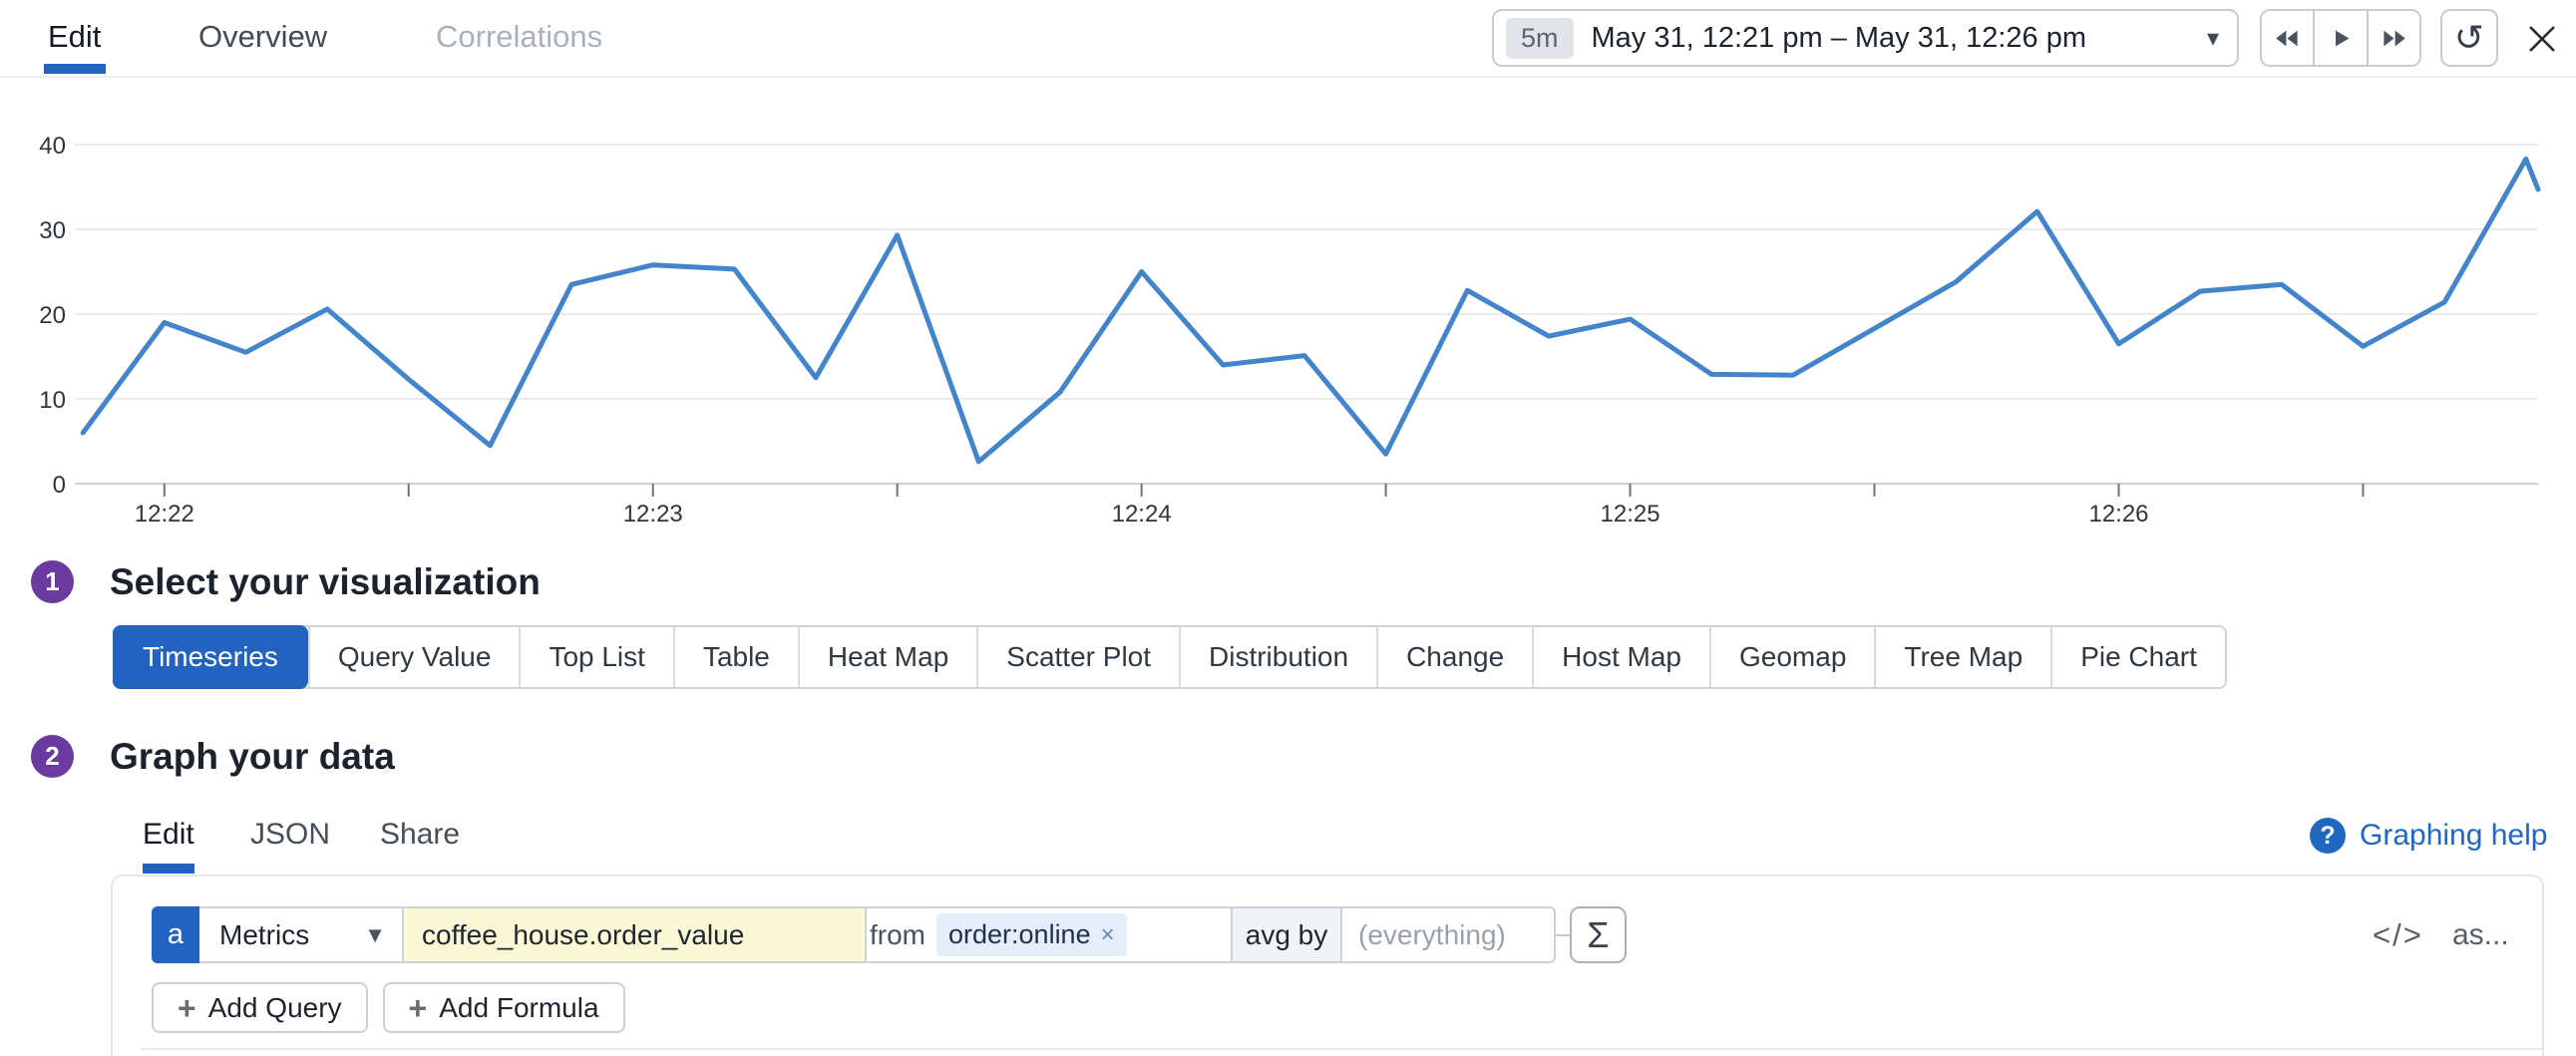  I want to click on svg-text: 12:24, so click(1142, 514).